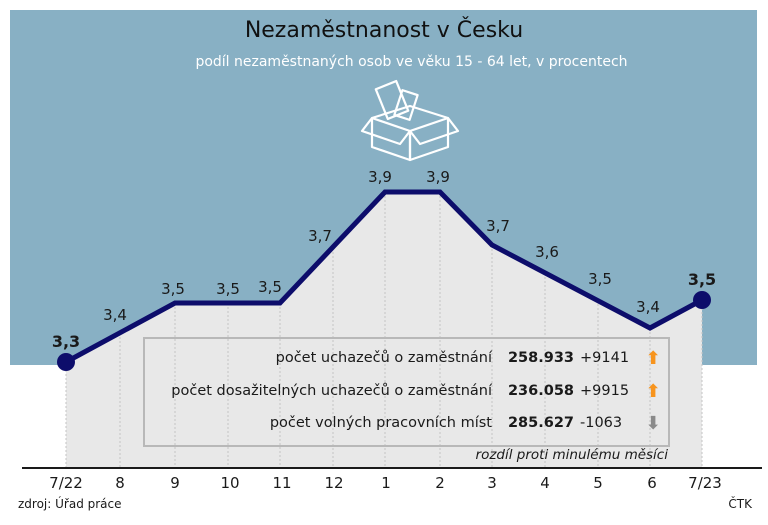 The height and width of the screenshot is (525, 768). I want to click on stats-value: 285.627, so click(540, 423).